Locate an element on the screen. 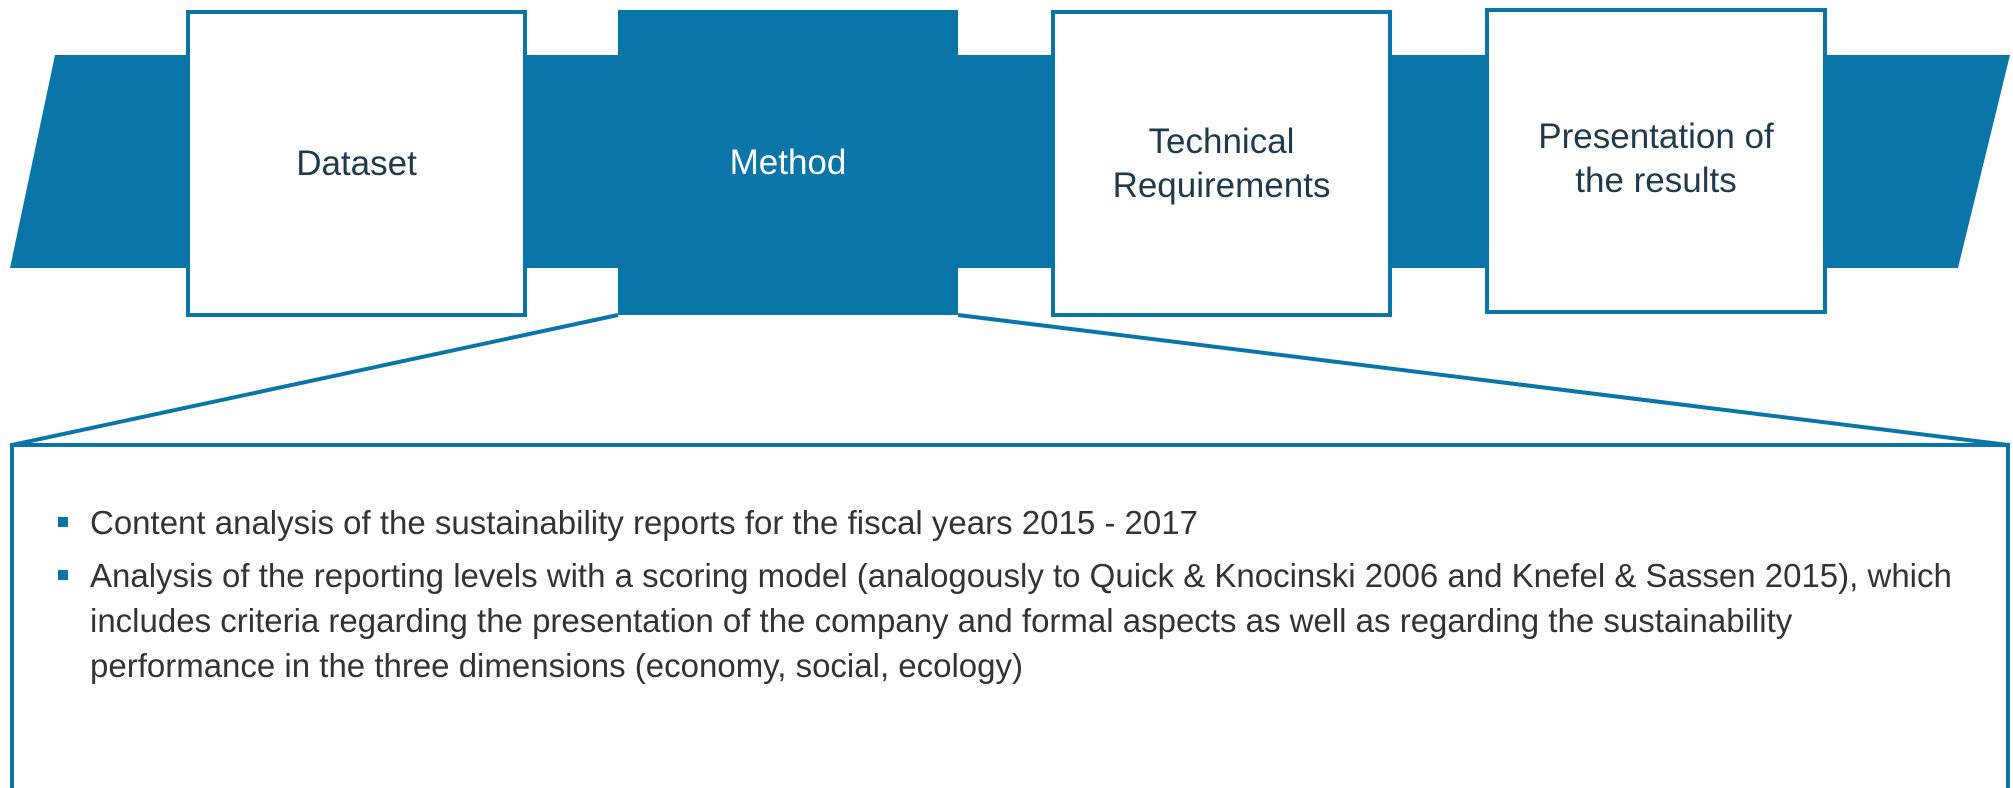 This screenshot has height=788, width=2013. step-label: Method is located at coordinates (788, 162).